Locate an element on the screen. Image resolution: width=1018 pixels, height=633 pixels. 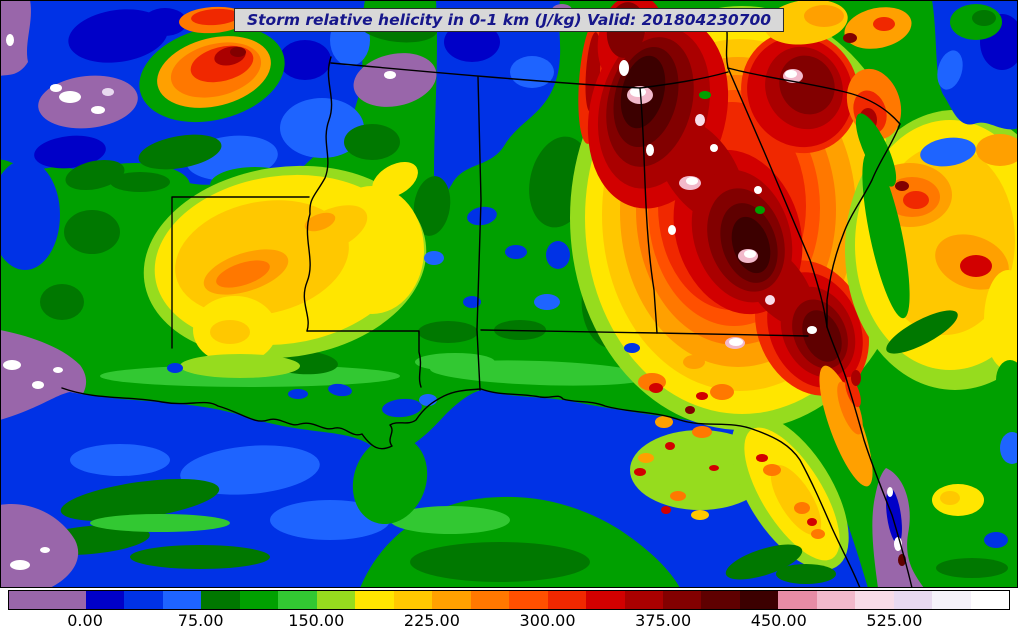
colorbar-tick-label: 300.00 is located at coordinates (547, 620).